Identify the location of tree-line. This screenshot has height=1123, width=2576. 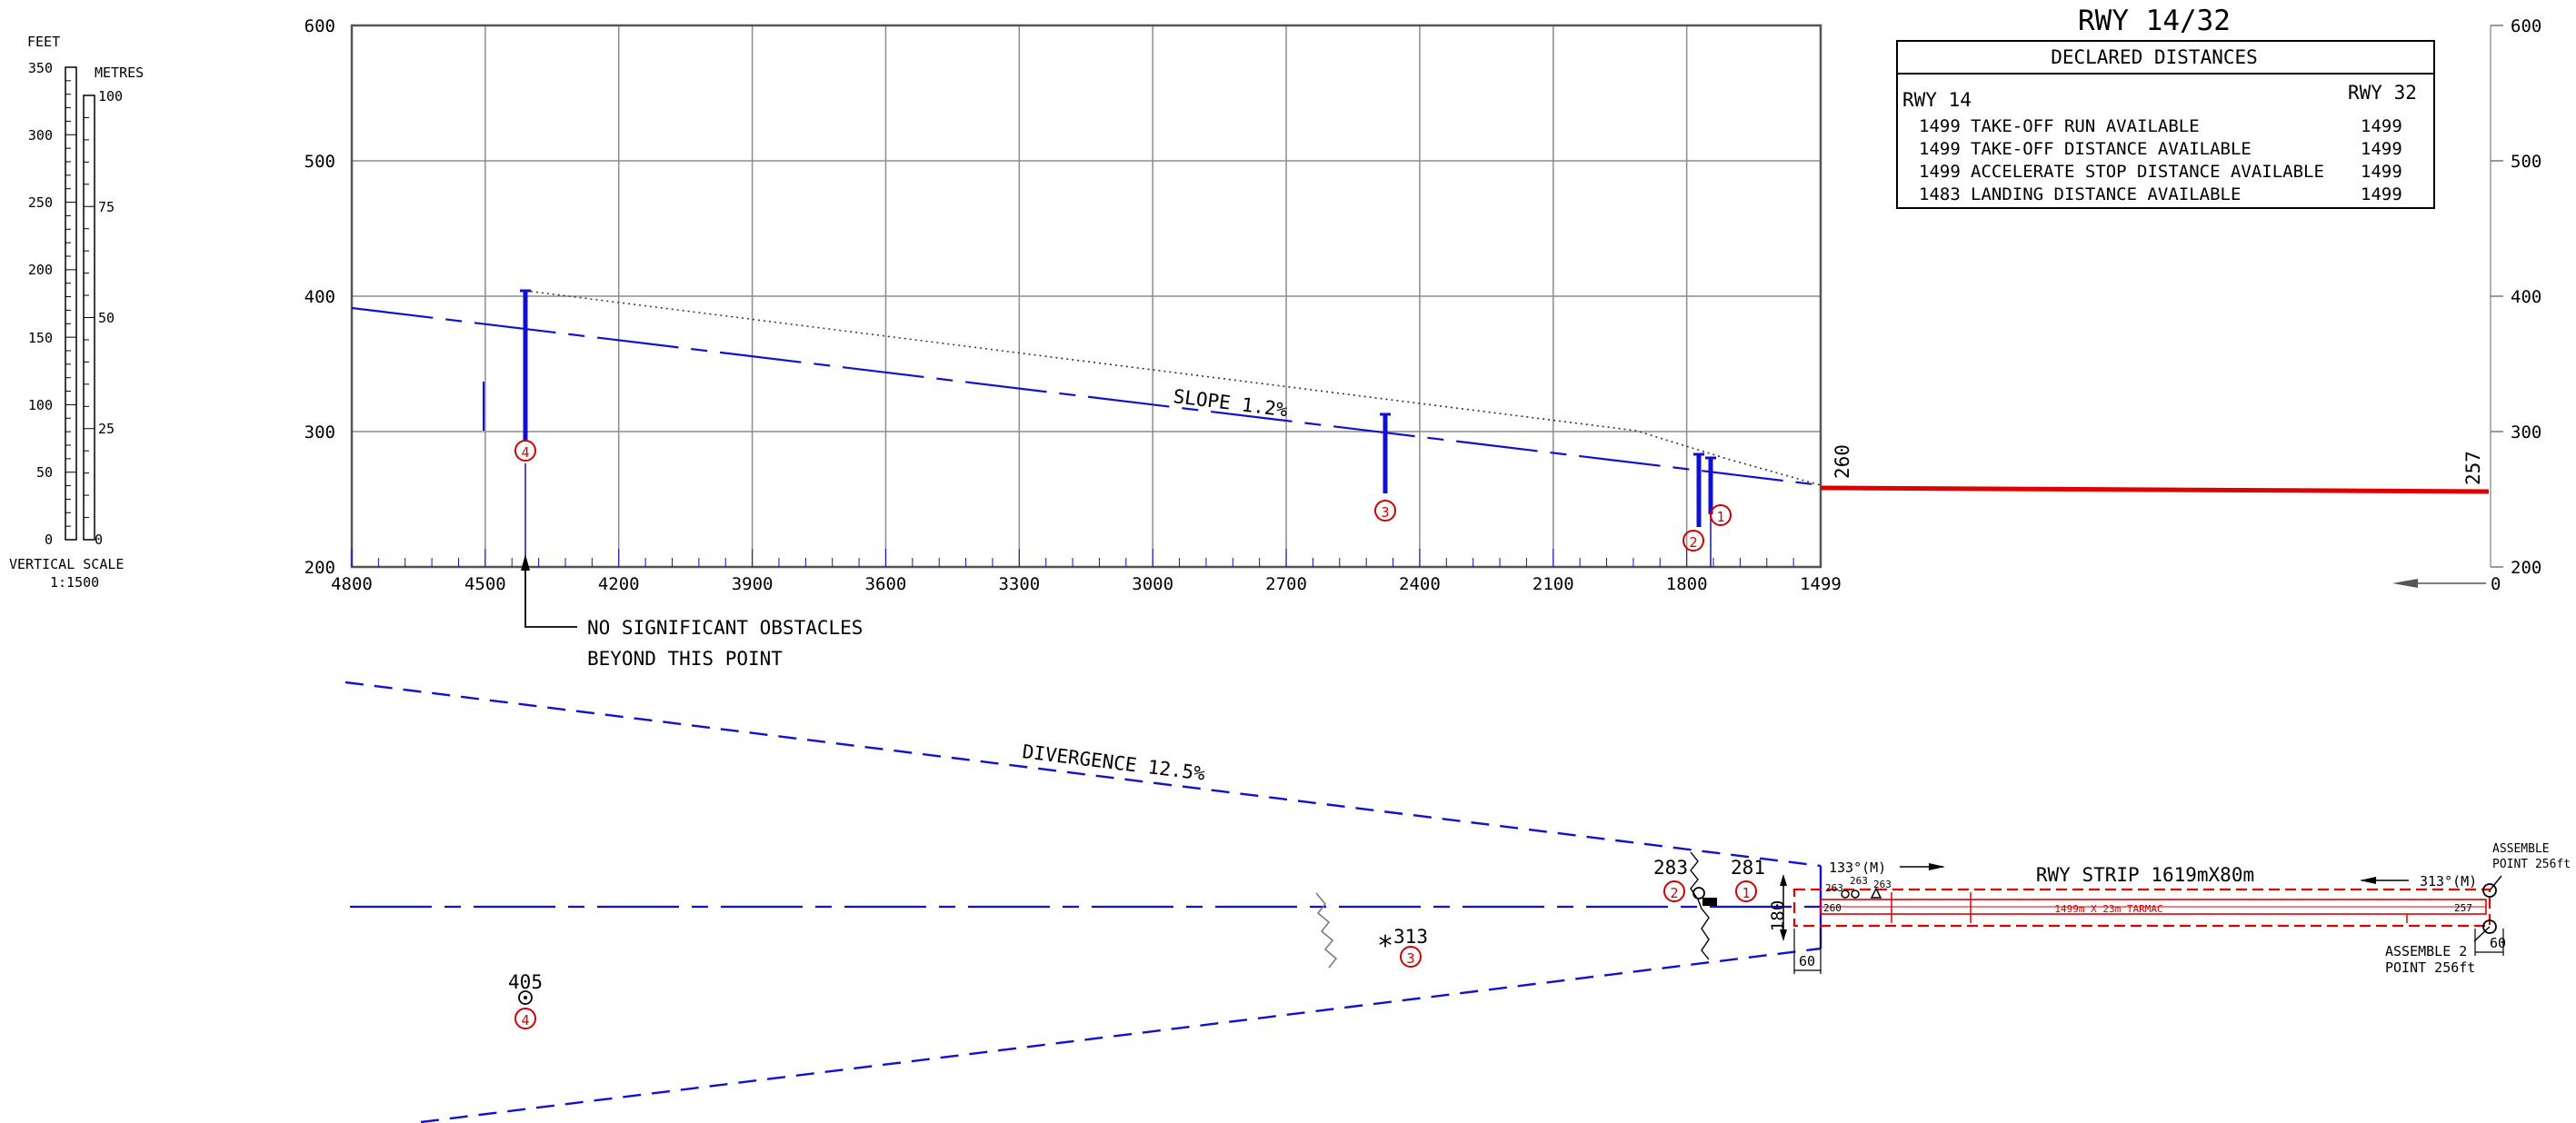
(1326, 930).